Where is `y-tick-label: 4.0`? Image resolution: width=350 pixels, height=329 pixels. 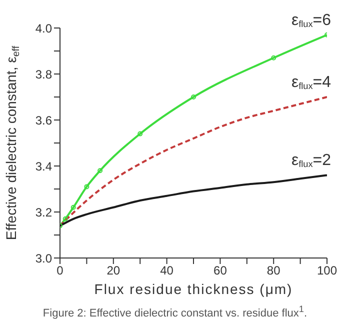 y-tick-label: 4.0 is located at coordinates (43, 28).